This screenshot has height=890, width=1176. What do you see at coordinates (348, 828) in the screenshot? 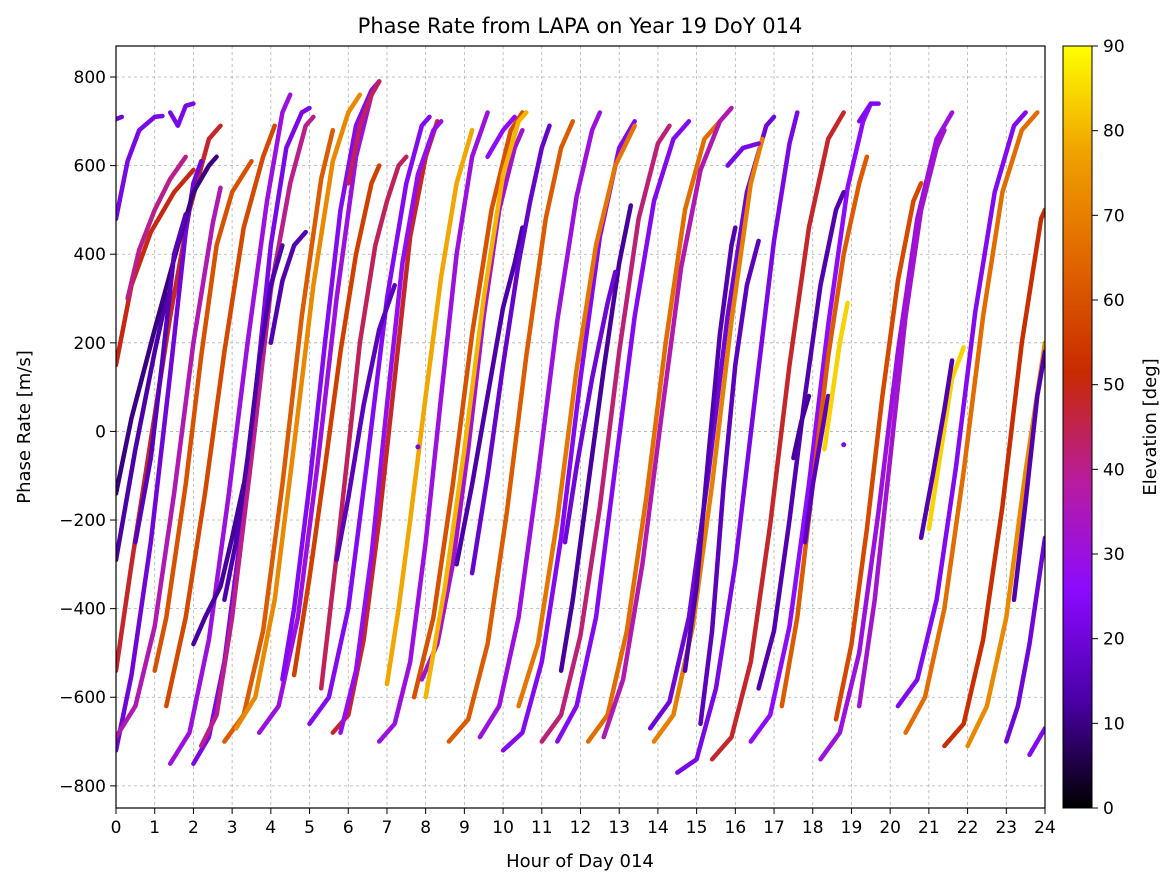
I see `x-tick-label: 6` at bounding box center [348, 828].